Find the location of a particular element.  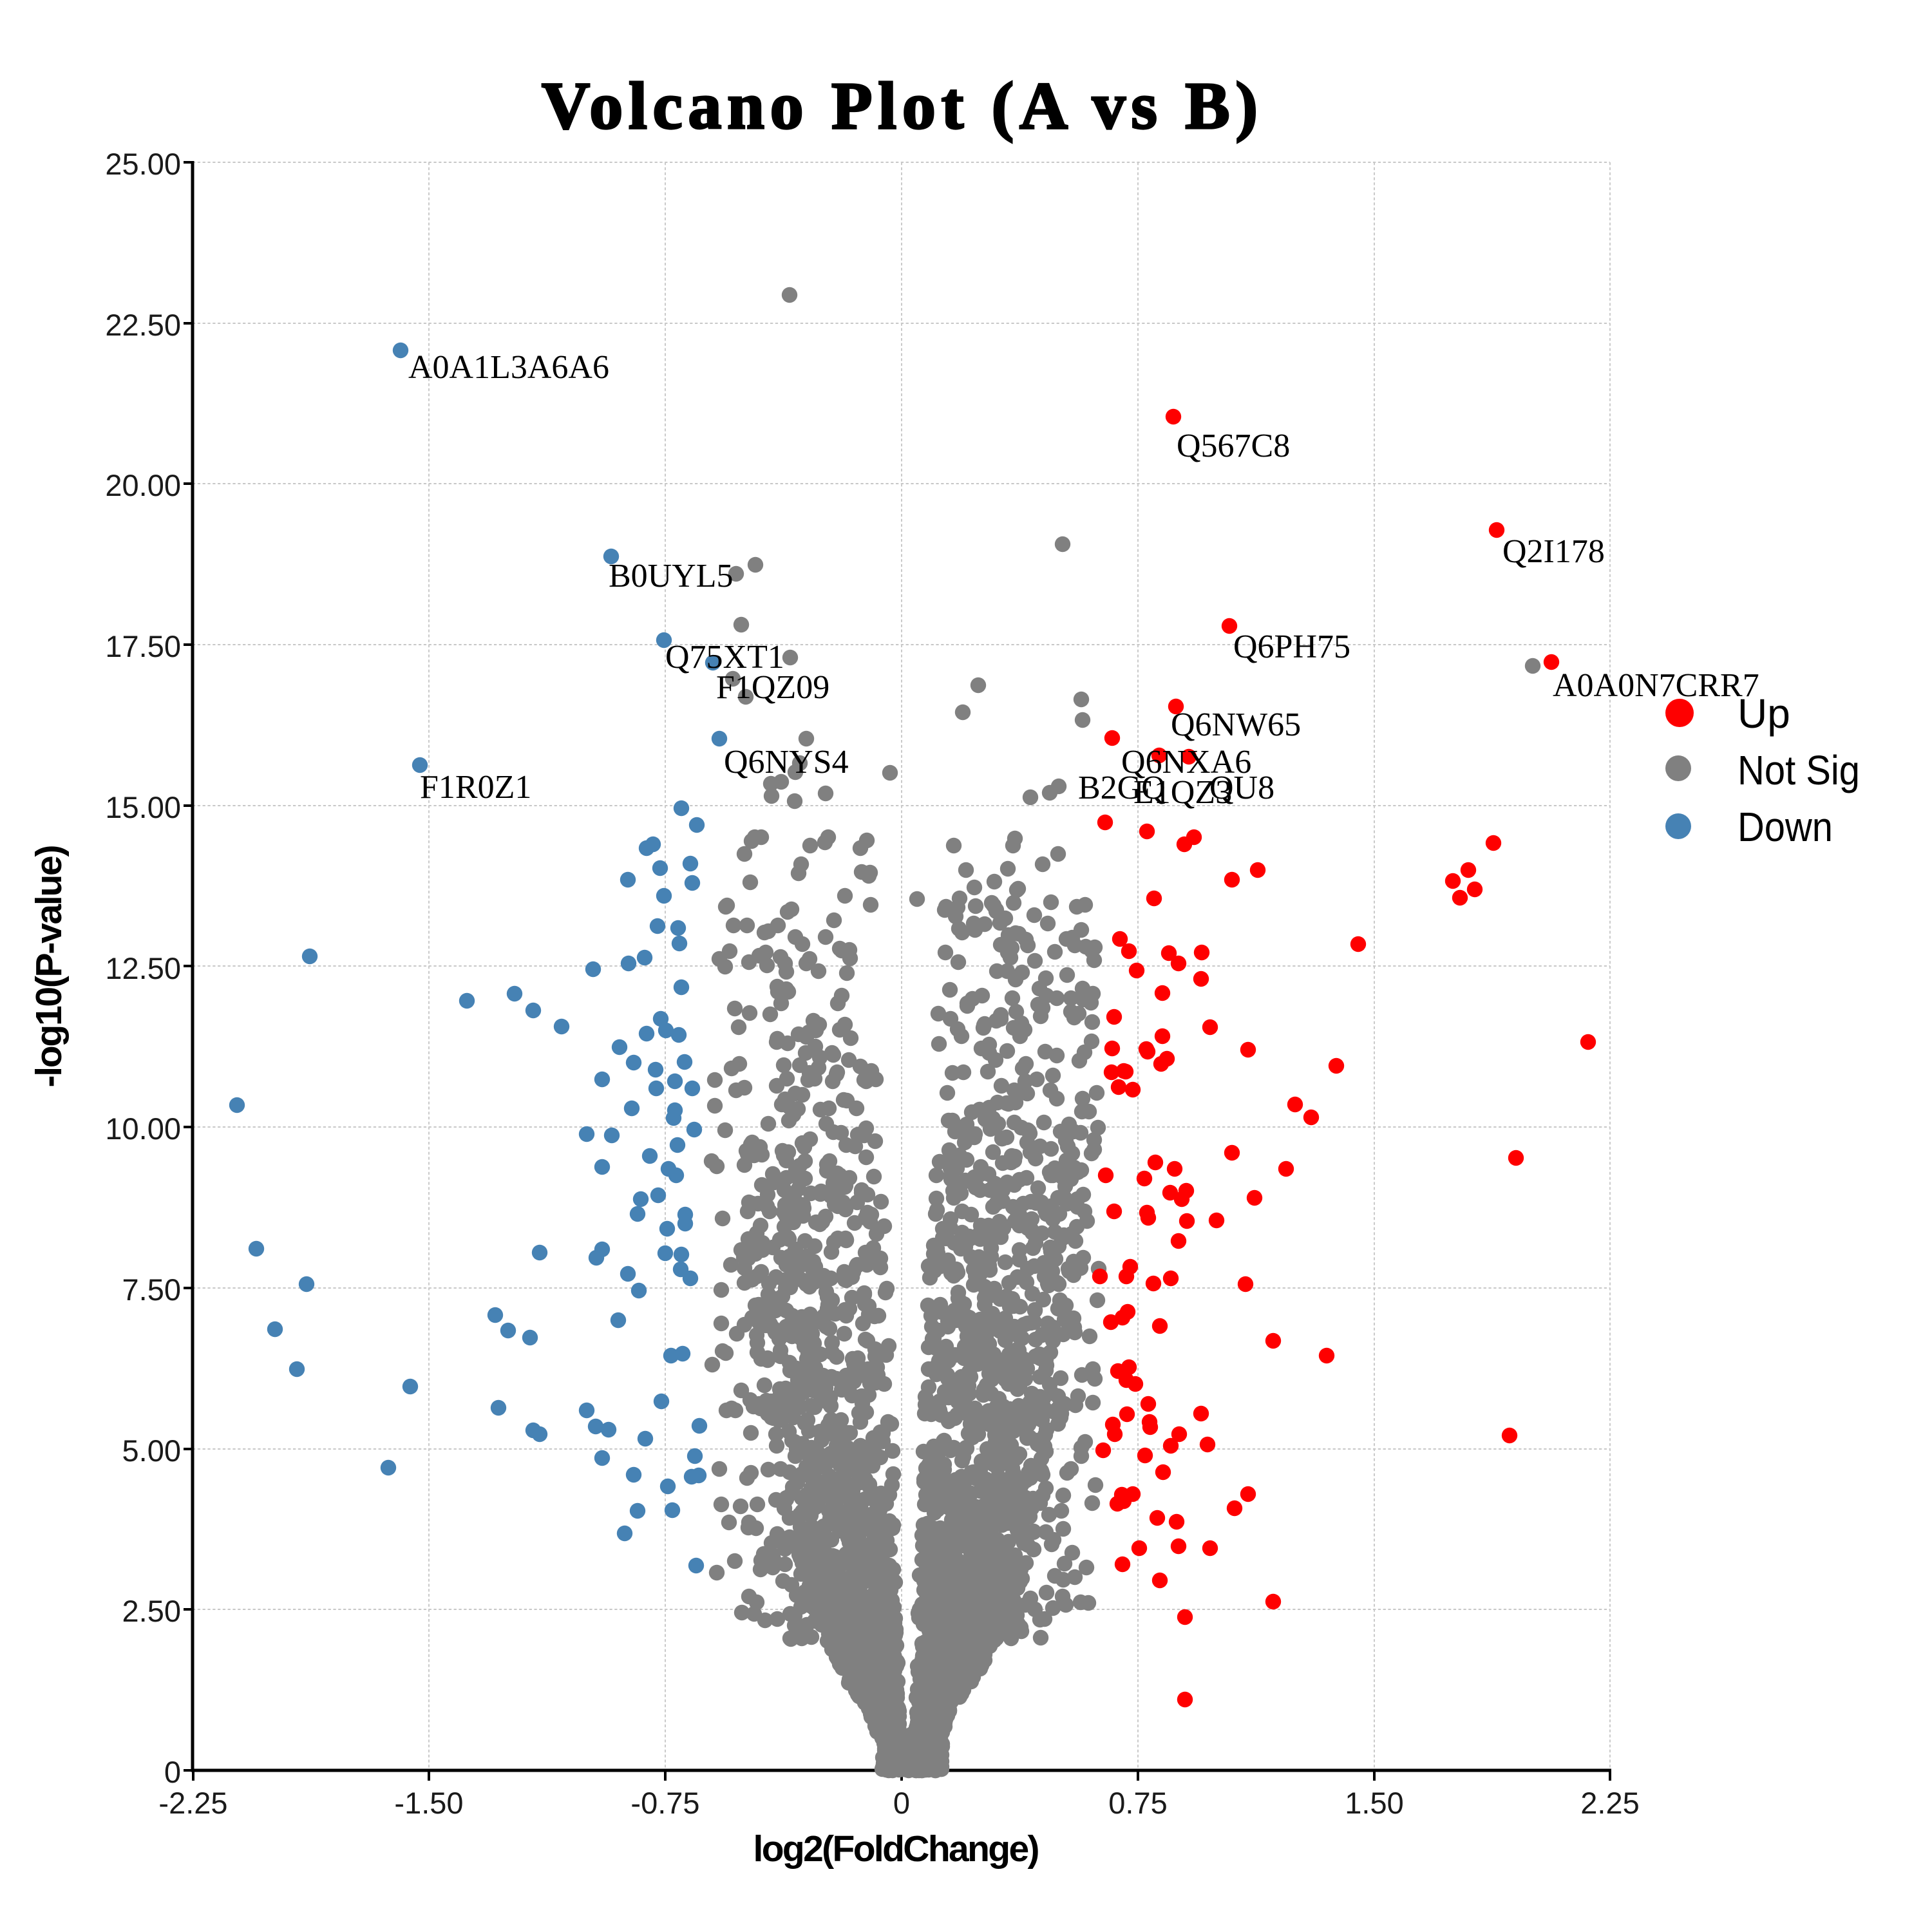

svg-text: -2.25 is located at coordinates (192, 1803).